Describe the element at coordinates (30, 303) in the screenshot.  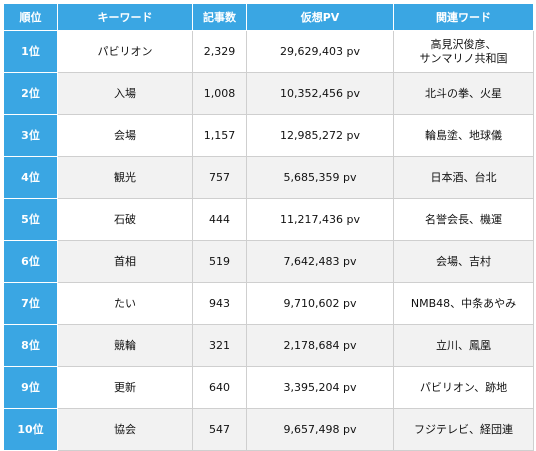
I see `rank-cell: 7位` at that location.